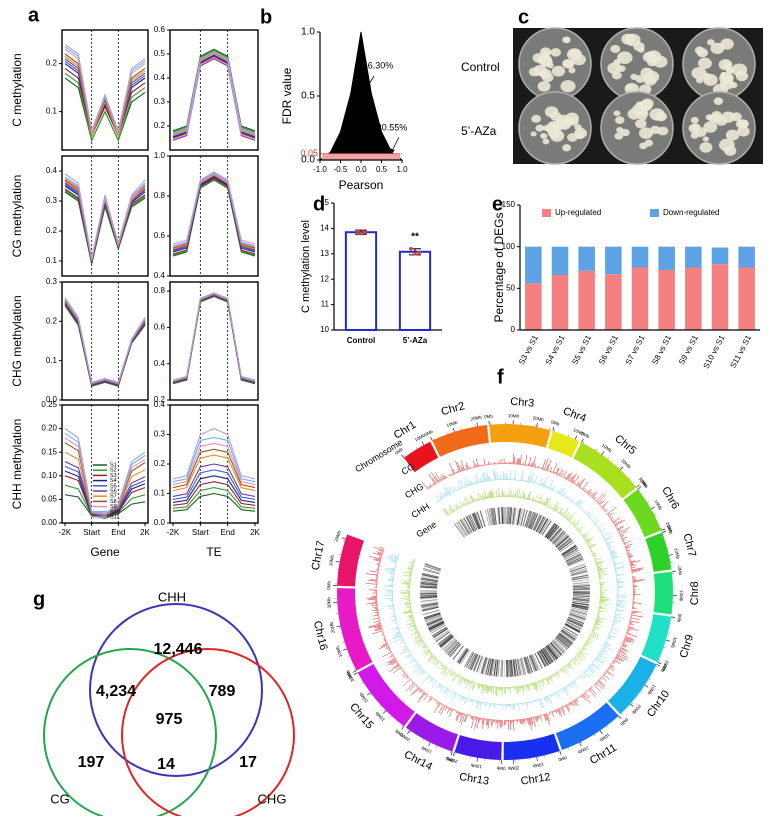 This screenshot has width=768, height=816. What do you see at coordinates (586, 300) in the screenshot?
I see `bar-segment` at bounding box center [586, 300].